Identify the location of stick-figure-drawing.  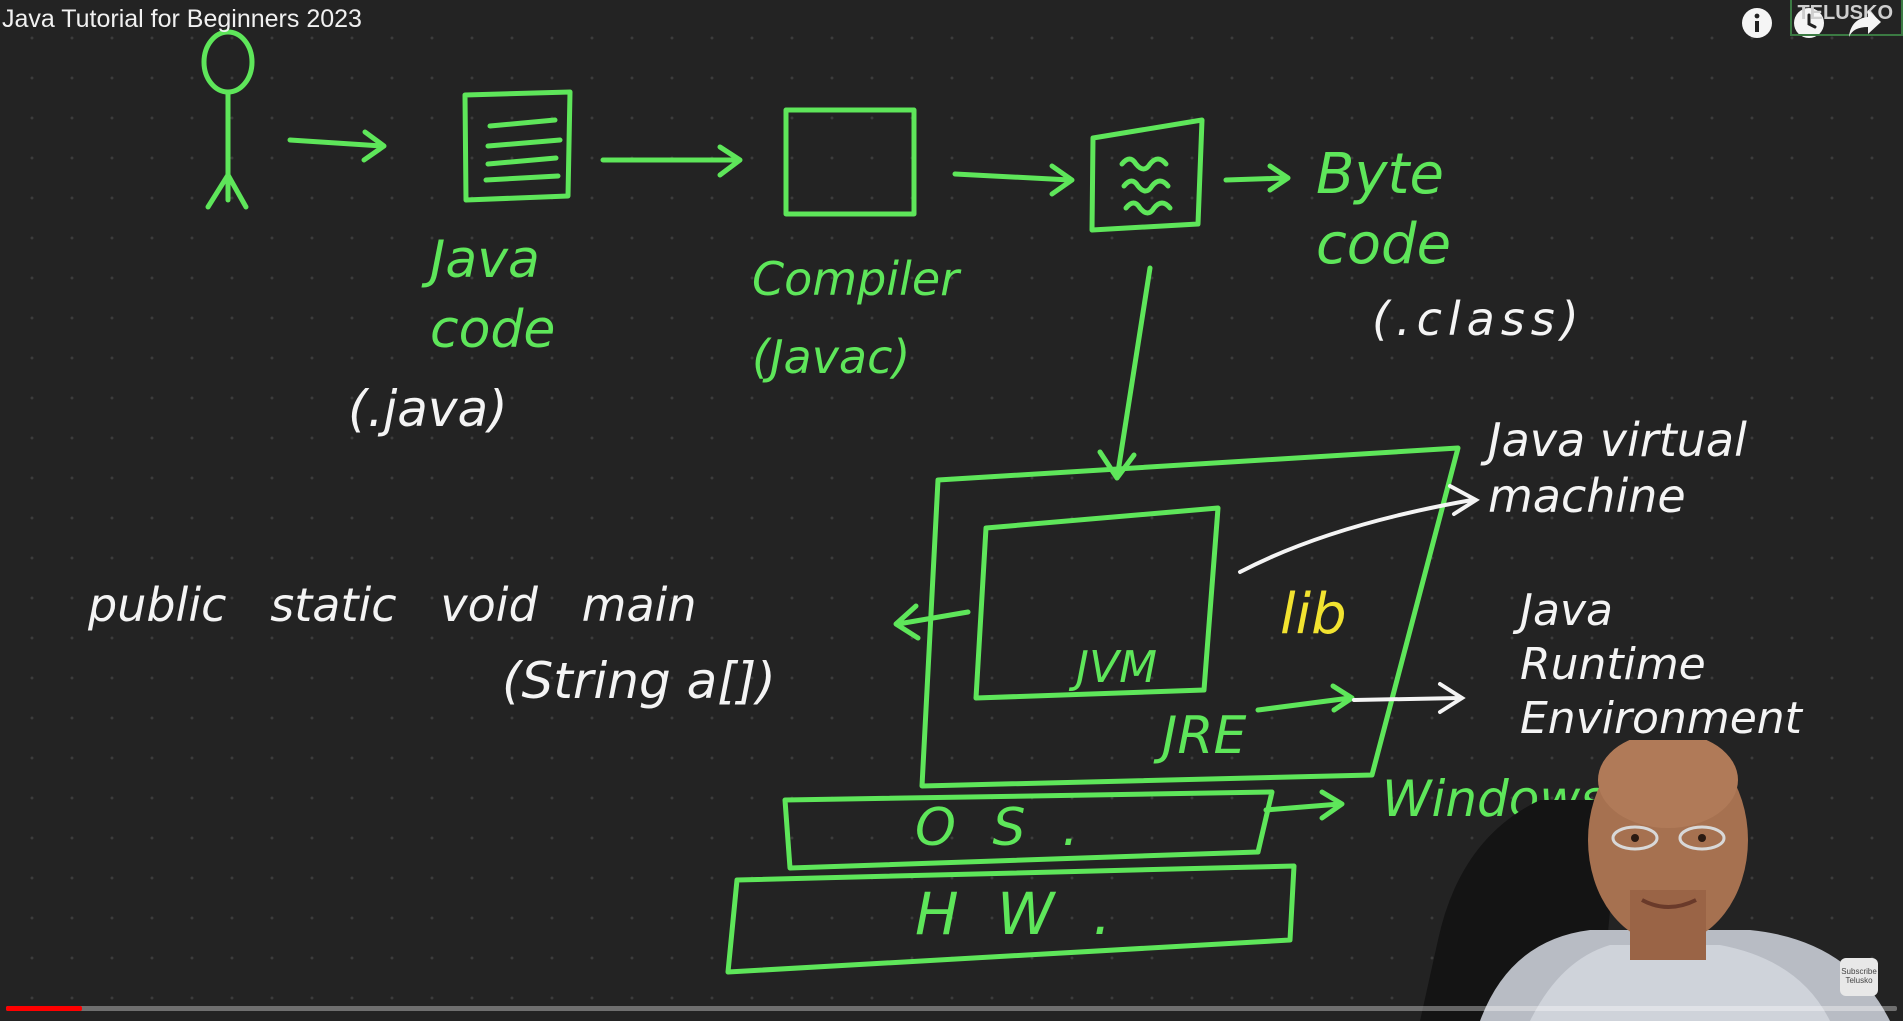
(228, 119).